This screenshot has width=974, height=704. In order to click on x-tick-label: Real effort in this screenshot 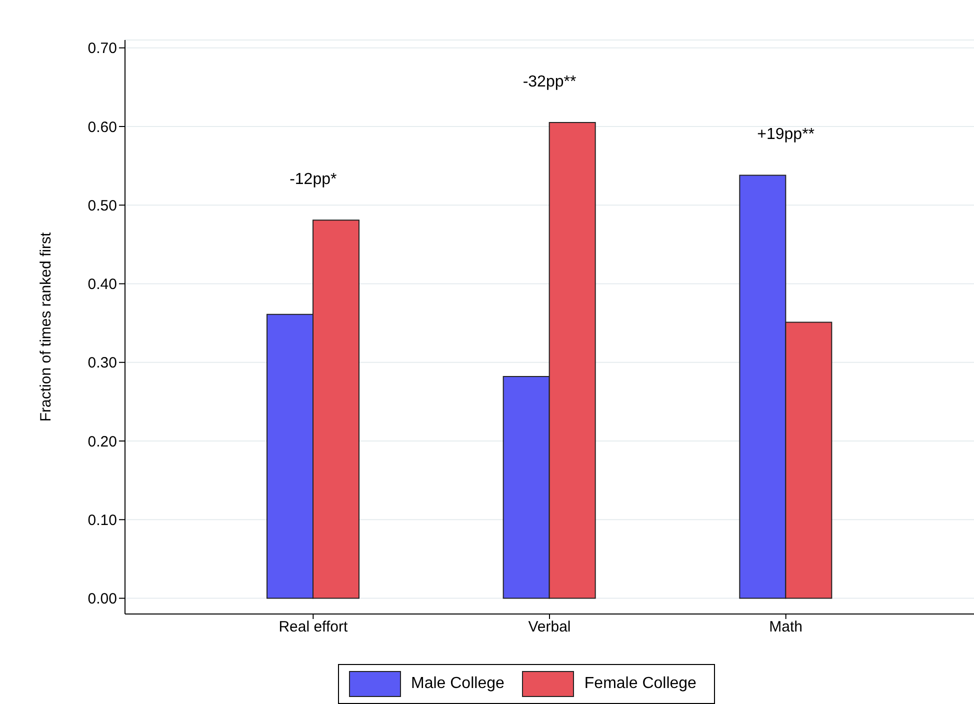, I will do `click(313, 627)`.